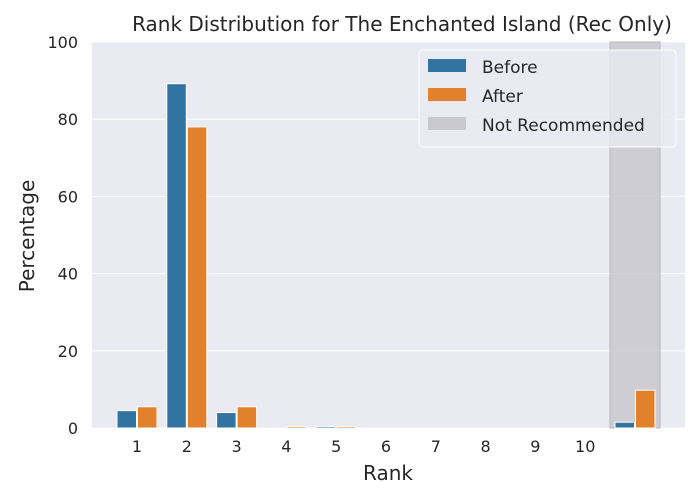 This screenshot has width=700, height=500. I want to click on x-tick-label: 4, so click(286, 446).